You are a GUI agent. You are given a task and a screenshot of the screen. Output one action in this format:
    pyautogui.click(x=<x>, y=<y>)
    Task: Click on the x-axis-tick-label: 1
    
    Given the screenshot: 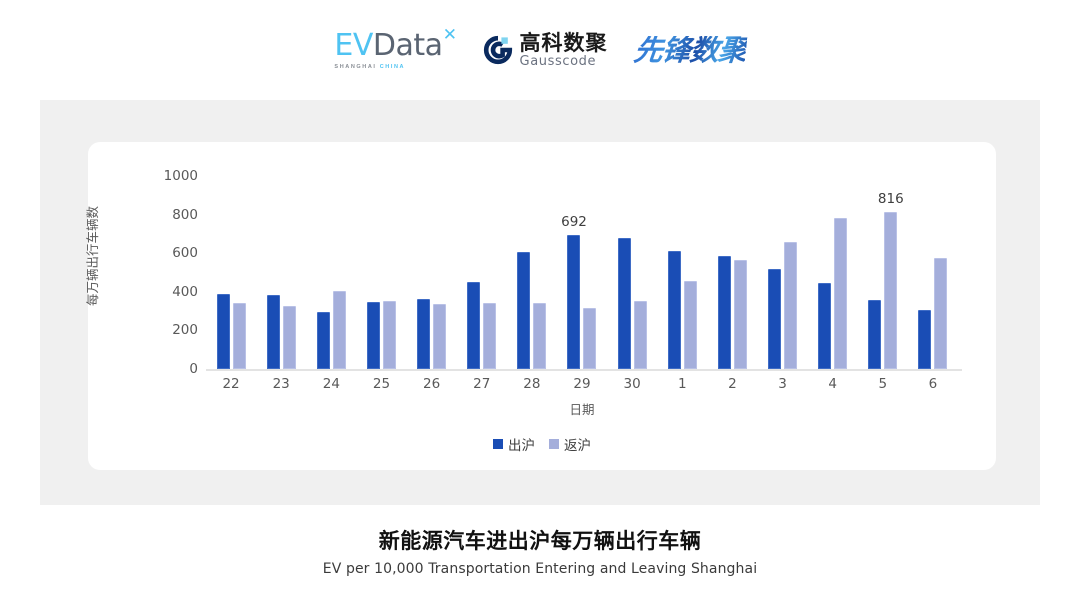 What is the action you would take?
    pyautogui.click(x=682, y=384)
    